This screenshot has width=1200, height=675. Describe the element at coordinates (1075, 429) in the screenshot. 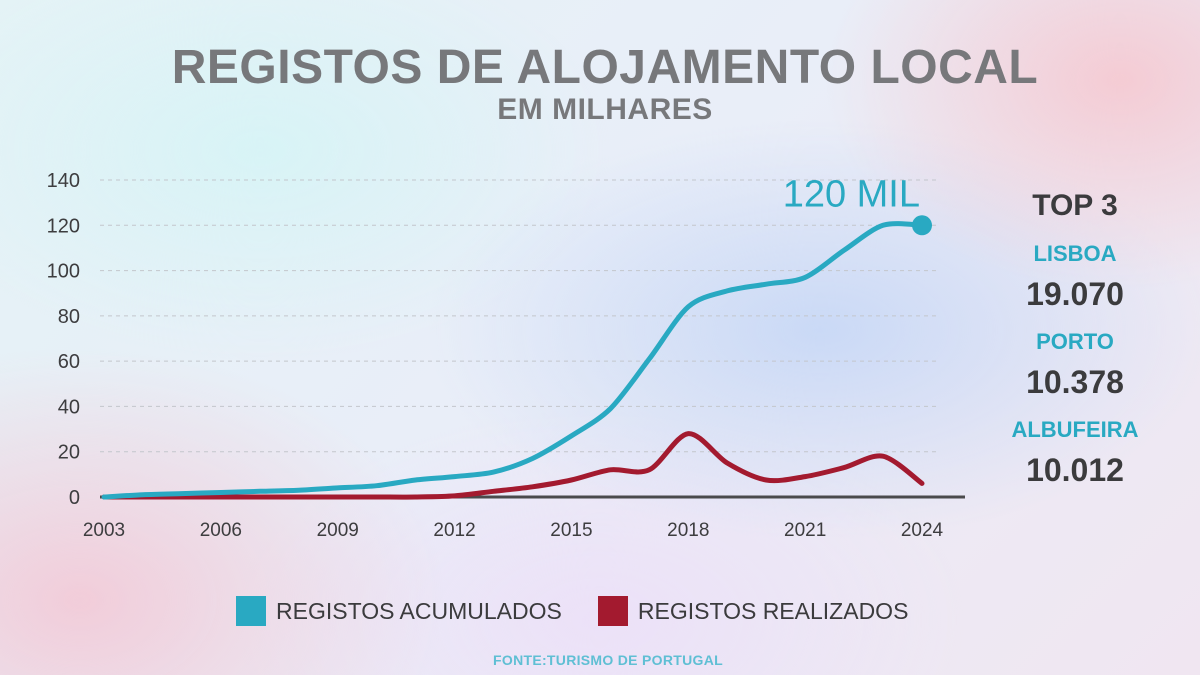

I see `top3-city: ALBUFEIRA` at that location.